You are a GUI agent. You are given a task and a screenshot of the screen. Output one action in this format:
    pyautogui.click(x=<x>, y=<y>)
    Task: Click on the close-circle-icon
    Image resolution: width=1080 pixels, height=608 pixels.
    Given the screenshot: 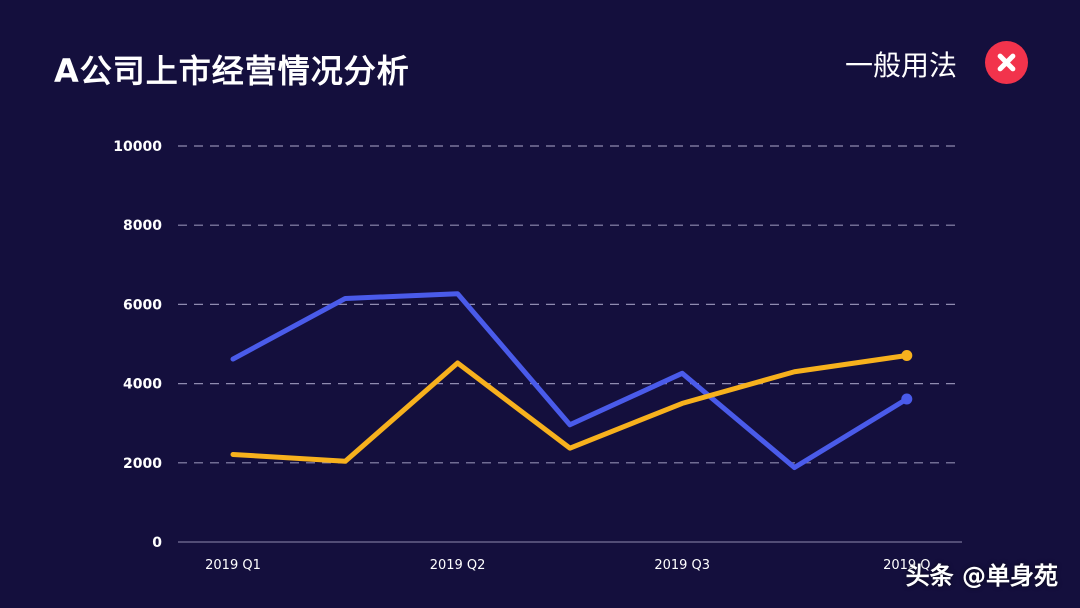 What is the action you would take?
    pyautogui.click(x=1006, y=62)
    